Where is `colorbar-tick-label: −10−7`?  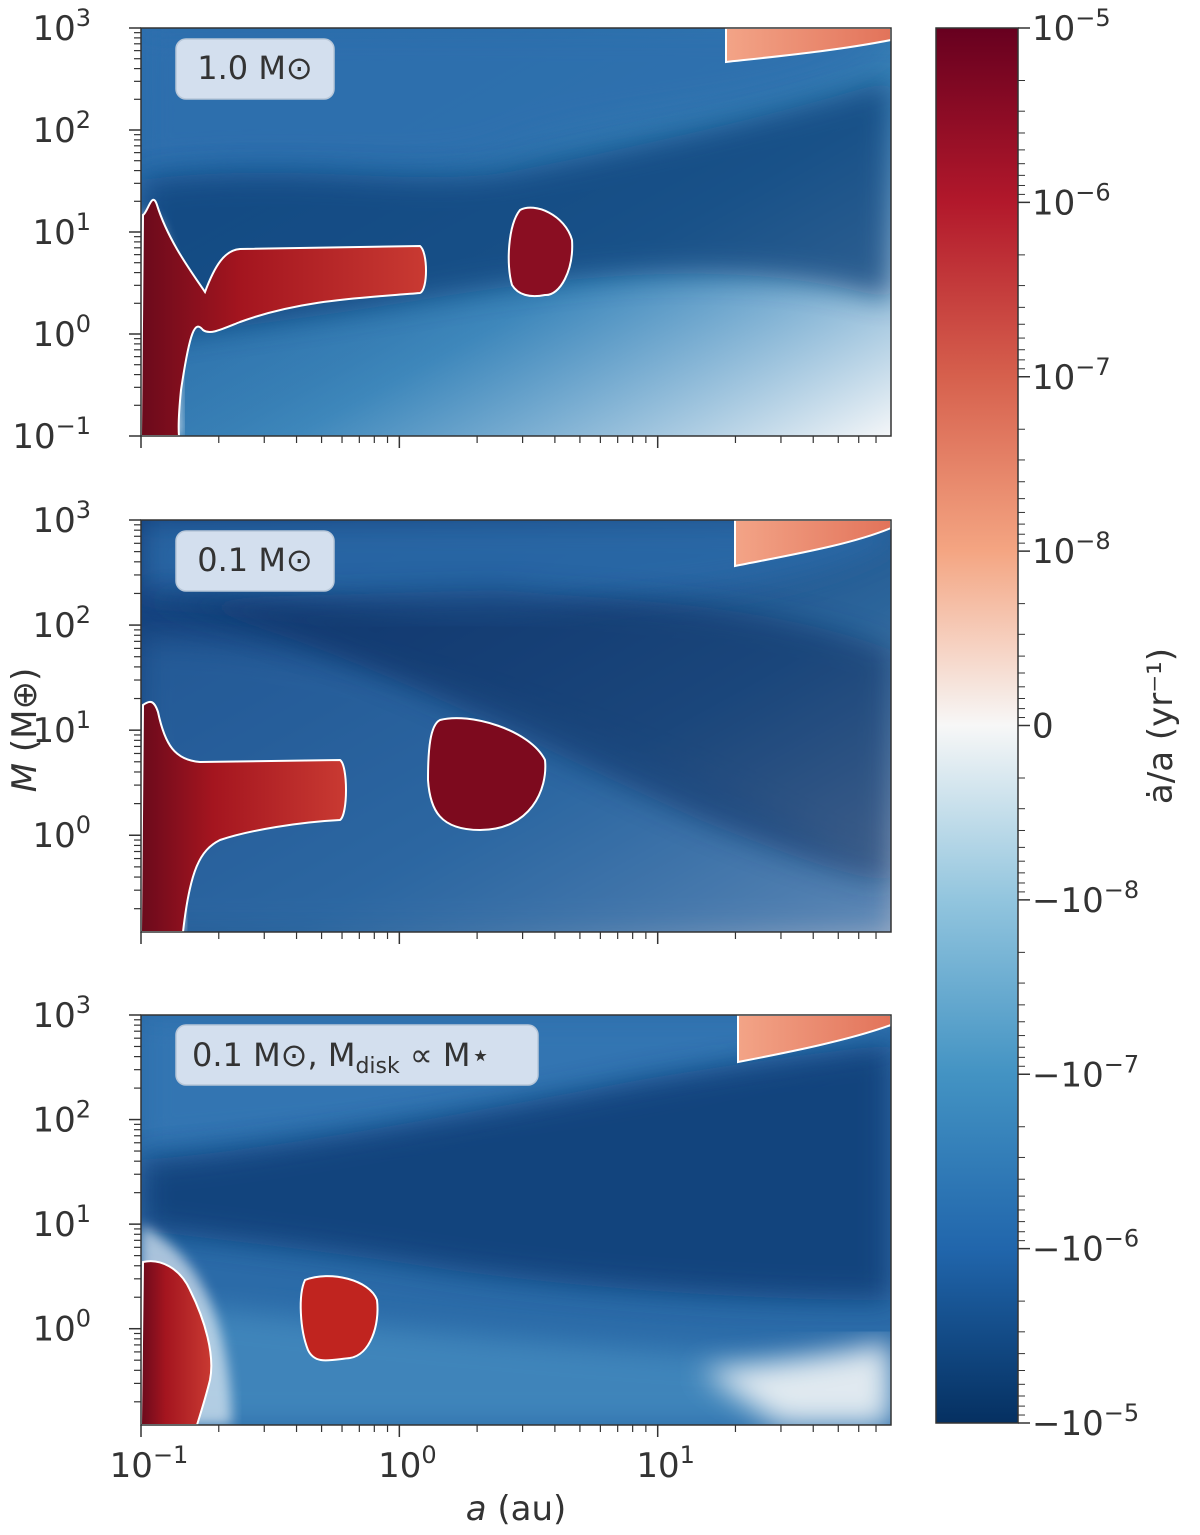 colorbar-tick-label: −10−7 is located at coordinates (1085, 1072).